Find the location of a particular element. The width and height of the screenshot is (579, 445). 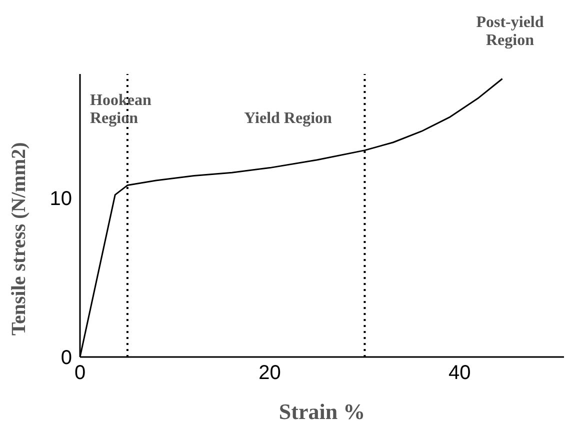

x-axis-title: Strain % is located at coordinates (322, 411).